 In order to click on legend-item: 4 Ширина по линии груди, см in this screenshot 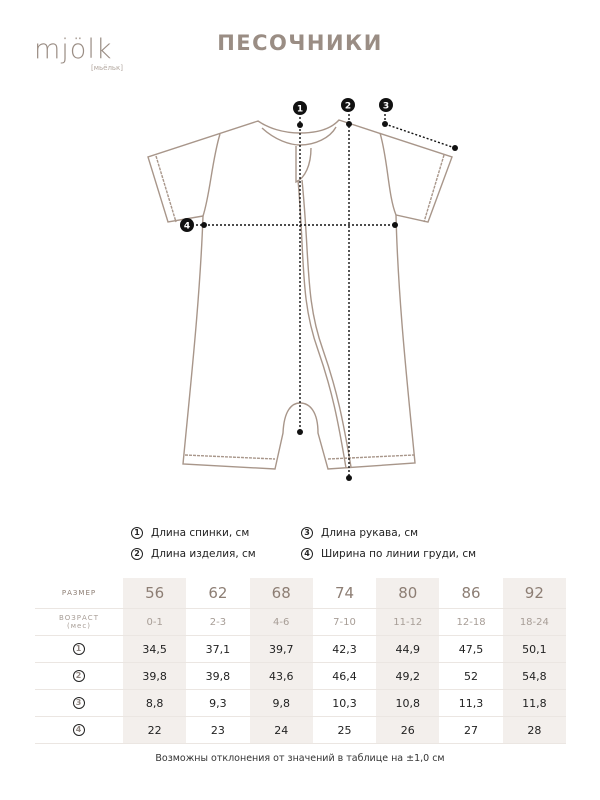, I will do `click(388, 553)`.